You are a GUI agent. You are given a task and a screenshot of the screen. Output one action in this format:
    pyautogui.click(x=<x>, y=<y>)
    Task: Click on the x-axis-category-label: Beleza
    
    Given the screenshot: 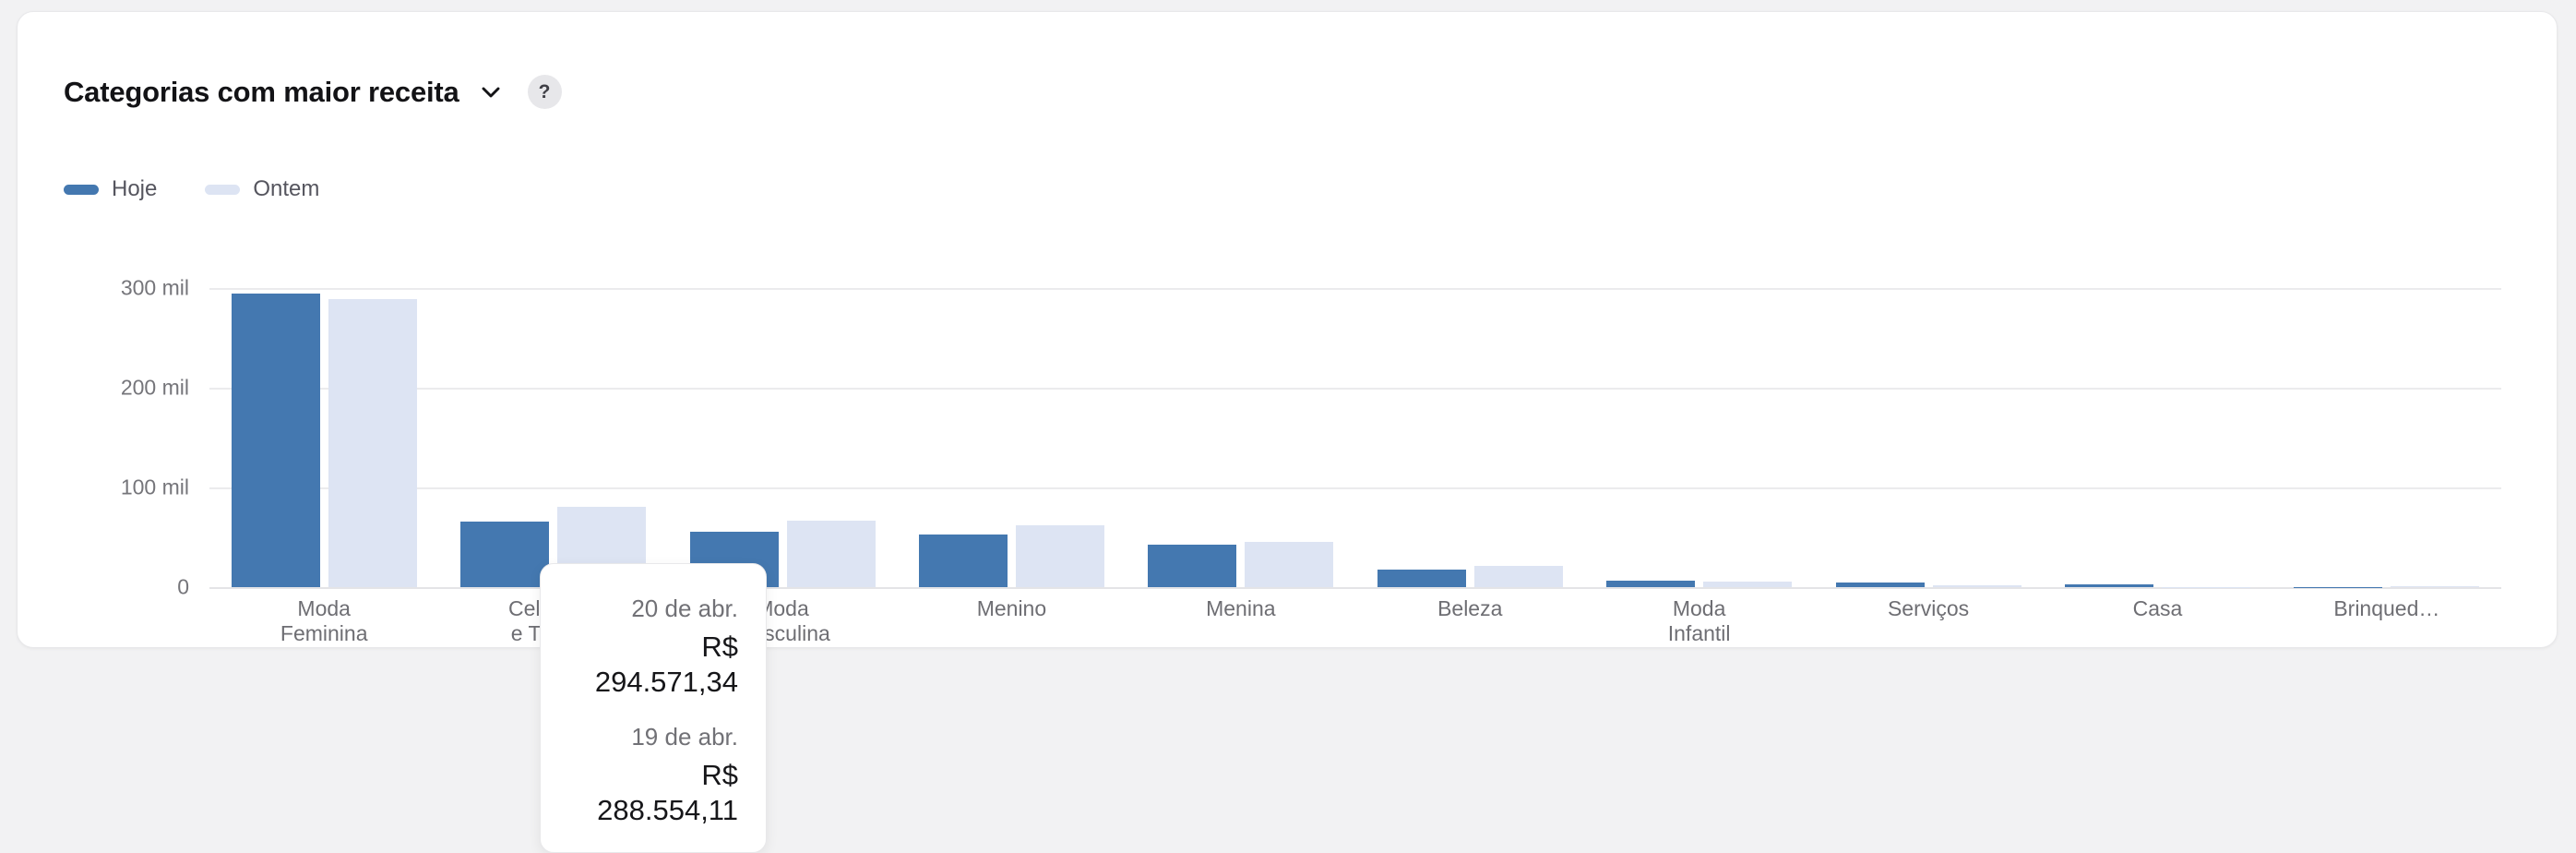 What is the action you would take?
    pyautogui.click(x=1470, y=608)
    